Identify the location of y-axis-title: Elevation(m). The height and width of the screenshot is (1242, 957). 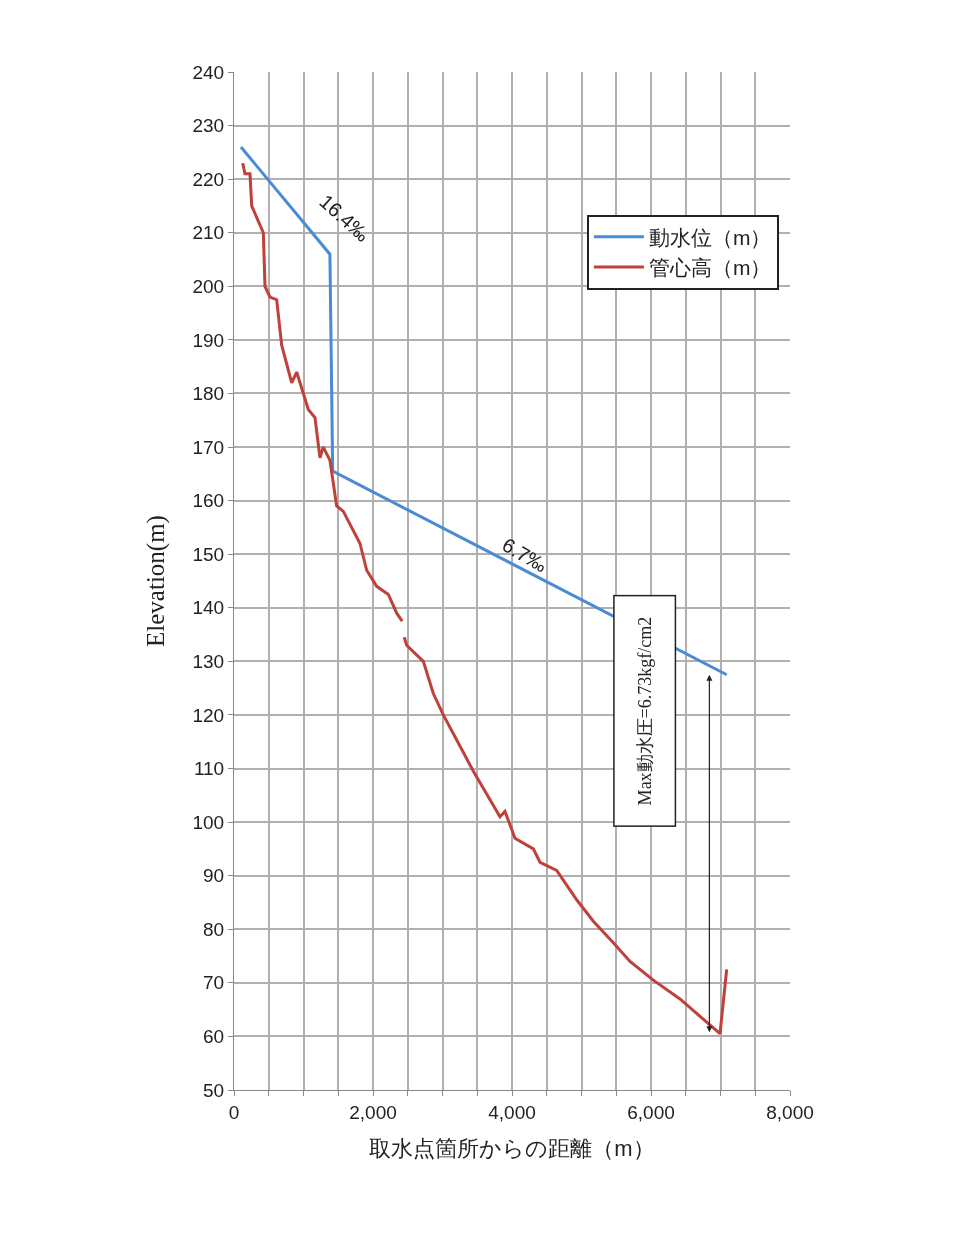
(156, 581).